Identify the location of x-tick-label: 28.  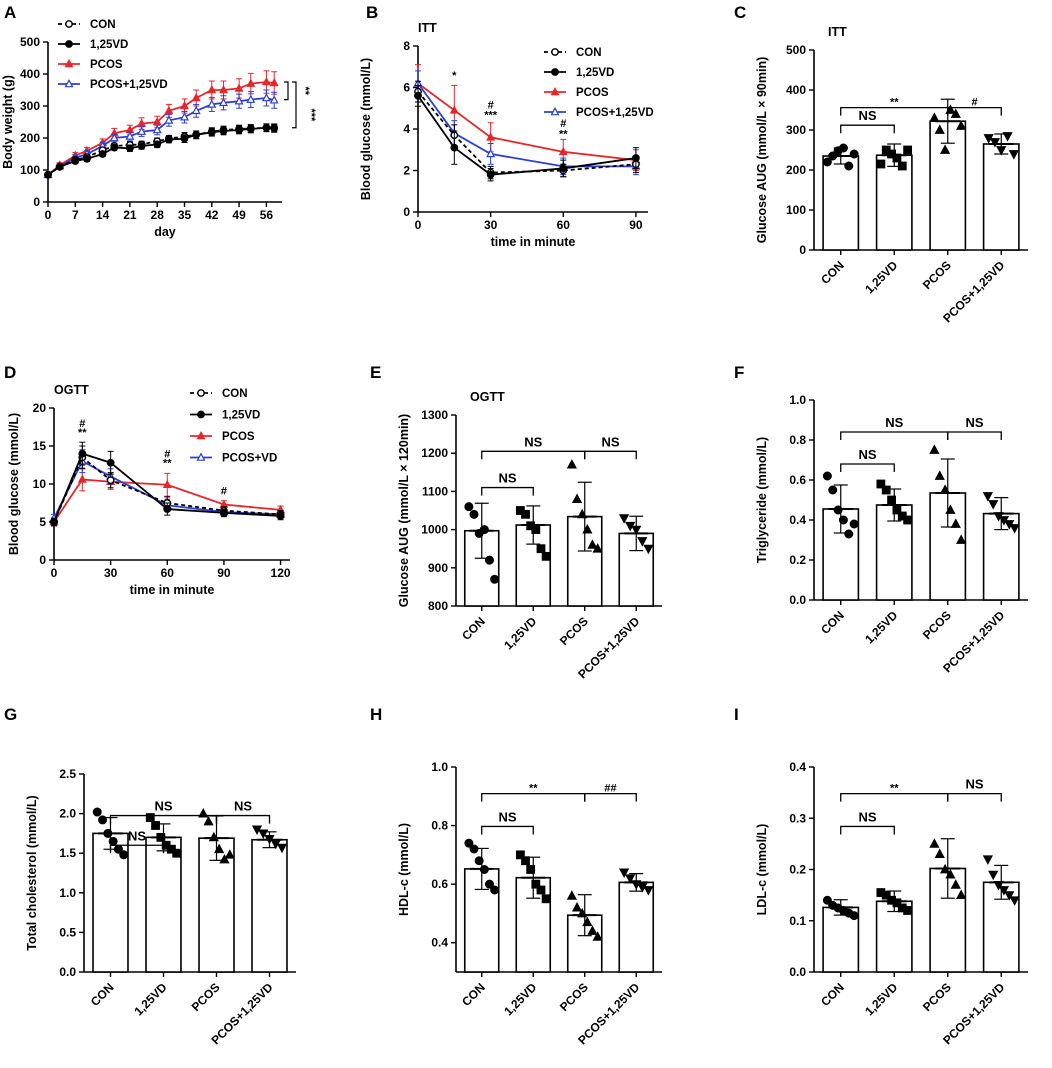
(158, 215).